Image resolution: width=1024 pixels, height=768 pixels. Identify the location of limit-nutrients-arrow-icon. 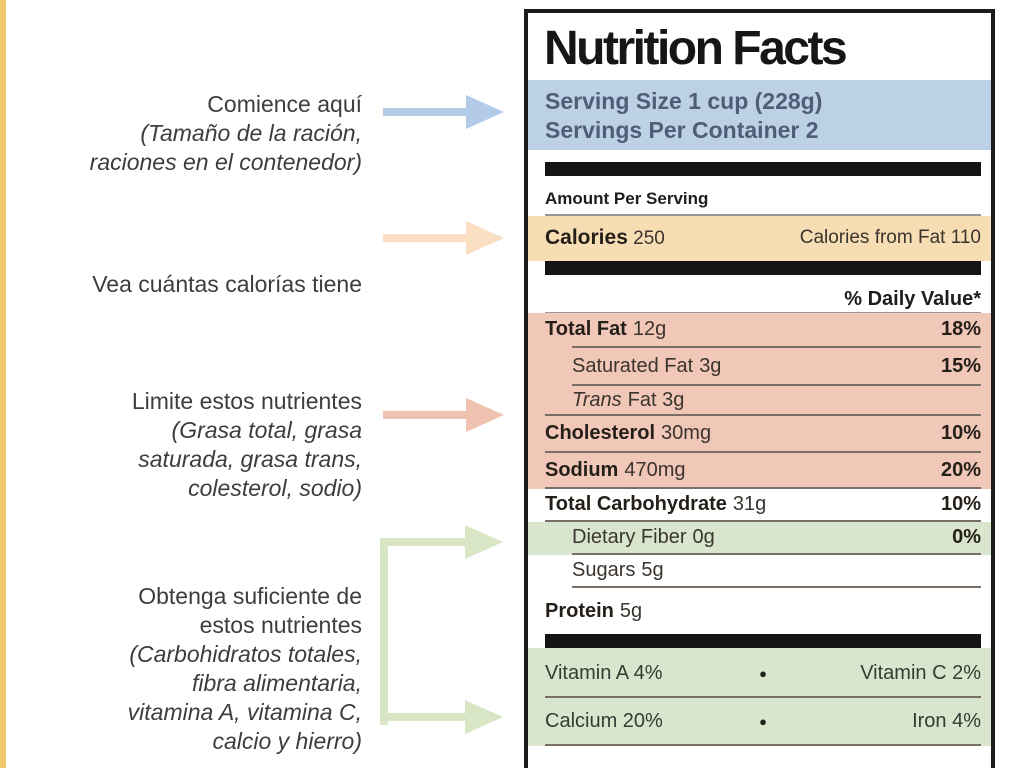
(443, 415).